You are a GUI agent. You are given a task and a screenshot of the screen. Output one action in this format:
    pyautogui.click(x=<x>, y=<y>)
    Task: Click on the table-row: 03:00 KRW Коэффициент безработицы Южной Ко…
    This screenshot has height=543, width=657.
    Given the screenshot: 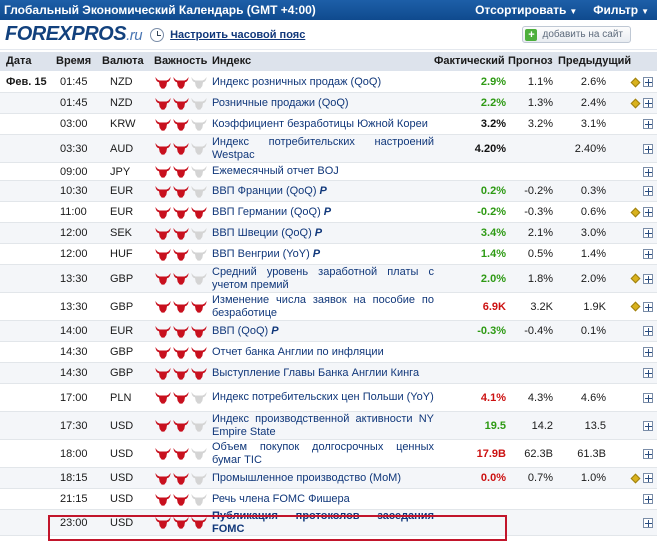 What is the action you would take?
    pyautogui.click(x=328, y=124)
    